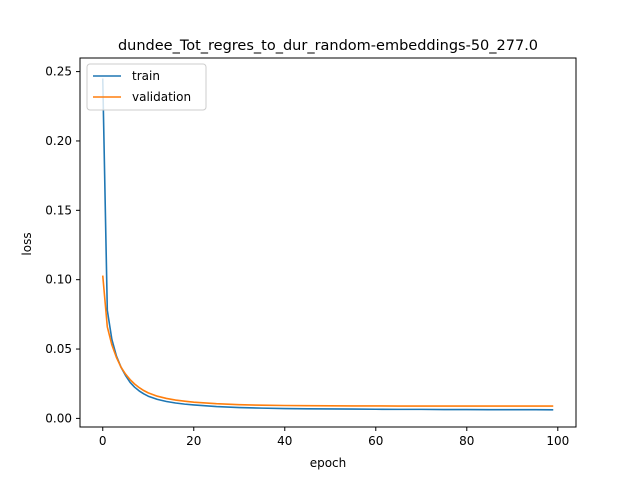 This screenshot has width=640, height=480. I want to click on x-tick-label: 0, so click(103, 441).